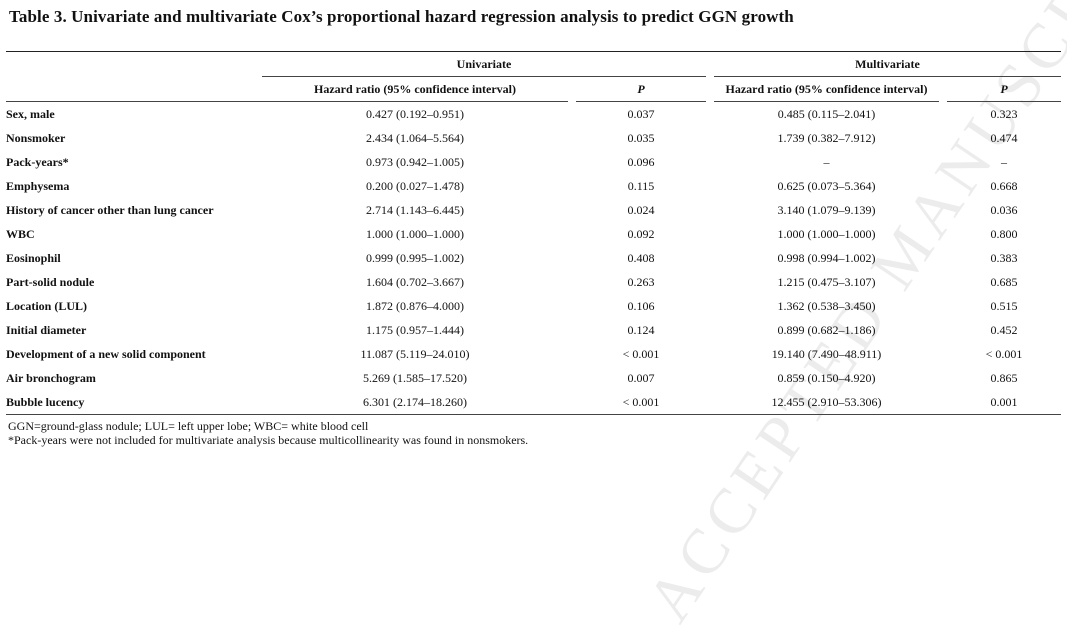 This screenshot has width=1067, height=635. What do you see at coordinates (641, 185) in the screenshot?
I see `univariate-p-cell: 0.115` at bounding box center [641, 185].